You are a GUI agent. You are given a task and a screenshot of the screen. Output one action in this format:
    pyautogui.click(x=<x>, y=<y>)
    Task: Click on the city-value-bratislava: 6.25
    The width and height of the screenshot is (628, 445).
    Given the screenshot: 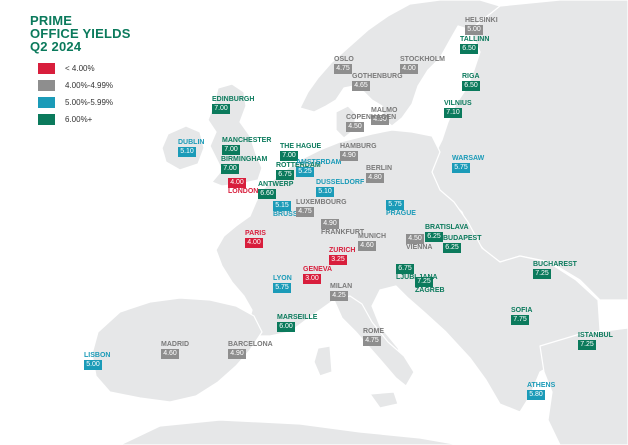 What is the action you would take?
    pyautogui.click(x=434, y=237)
    